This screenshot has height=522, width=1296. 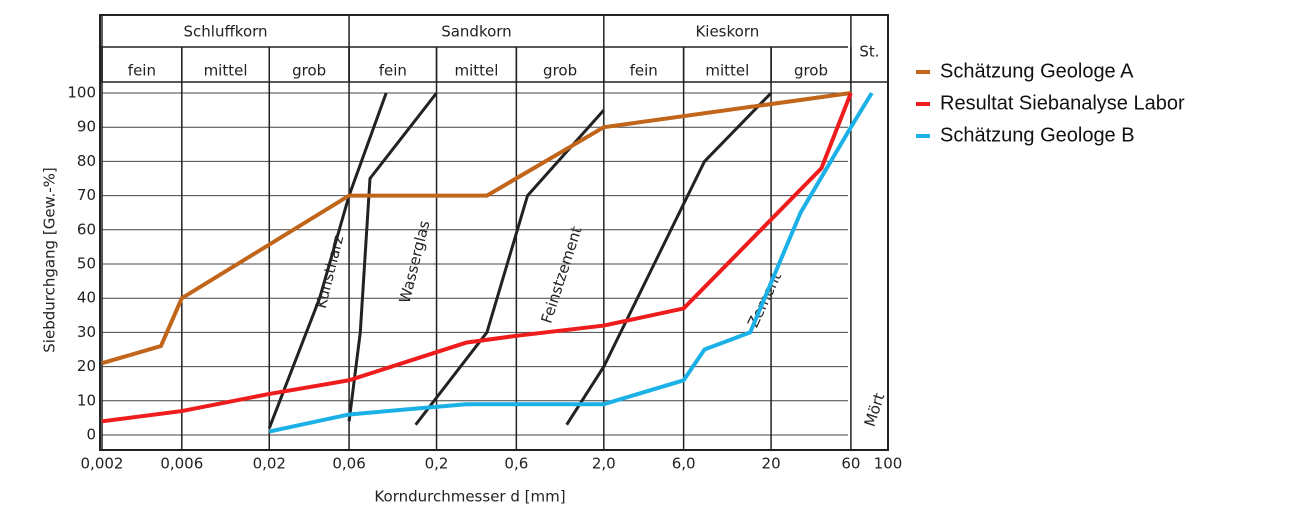 I want to click on x-tick-label: 0,02, so click(x=269, y=464).